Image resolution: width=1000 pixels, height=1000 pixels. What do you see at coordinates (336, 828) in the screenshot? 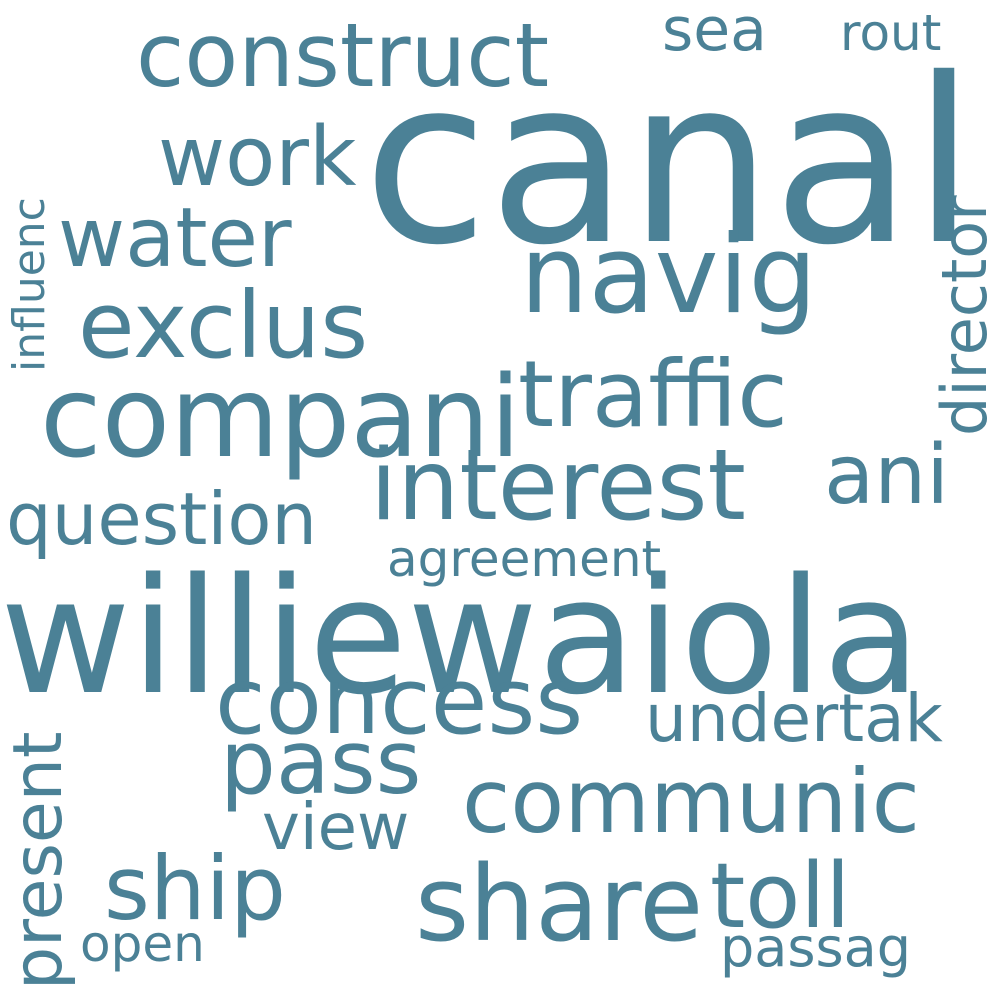
I see `word-view: view` at bounding box center [336, 828].